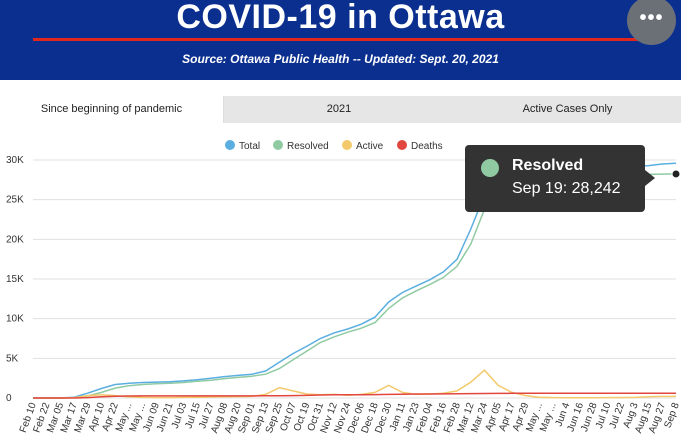 This screenshot has height=437, width=681. Describe the element at coordinates (15, 279) in the screenshot. I see `y-tick-label: 15K` at that location.